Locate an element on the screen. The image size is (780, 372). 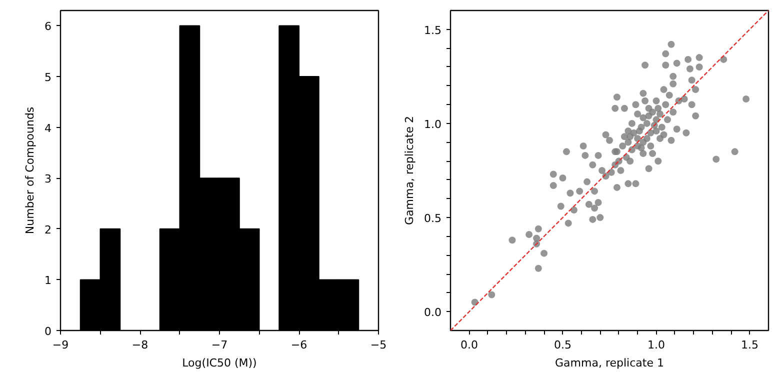
y-tick-label: 2 is located at coordinates (48, 229).